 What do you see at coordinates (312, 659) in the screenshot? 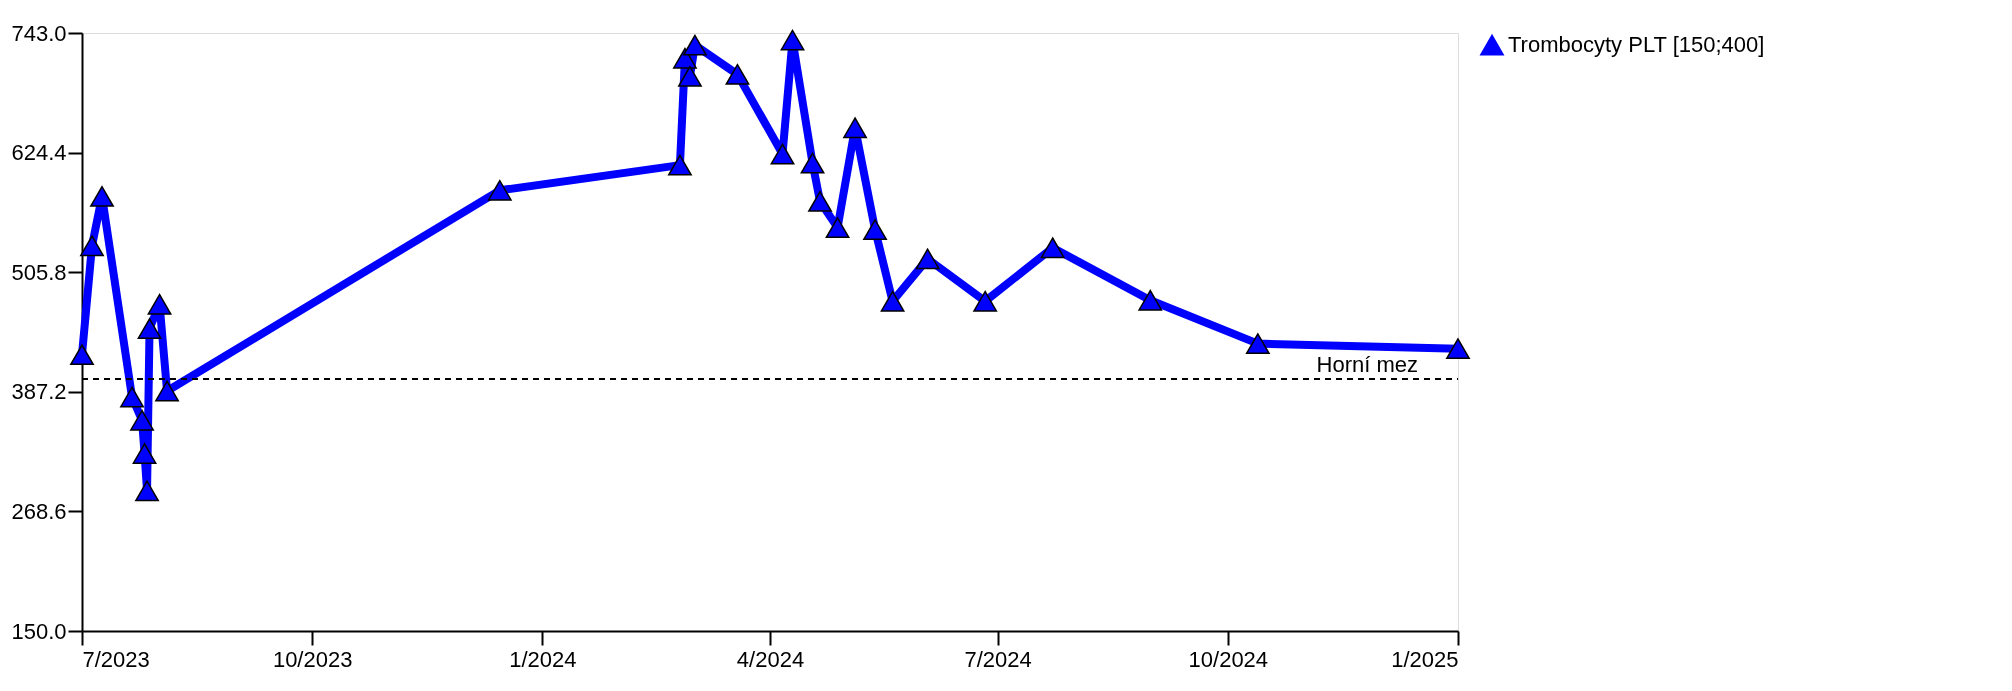
I see `x-tick-label: 10/2023` at bounding box center [312, 659].